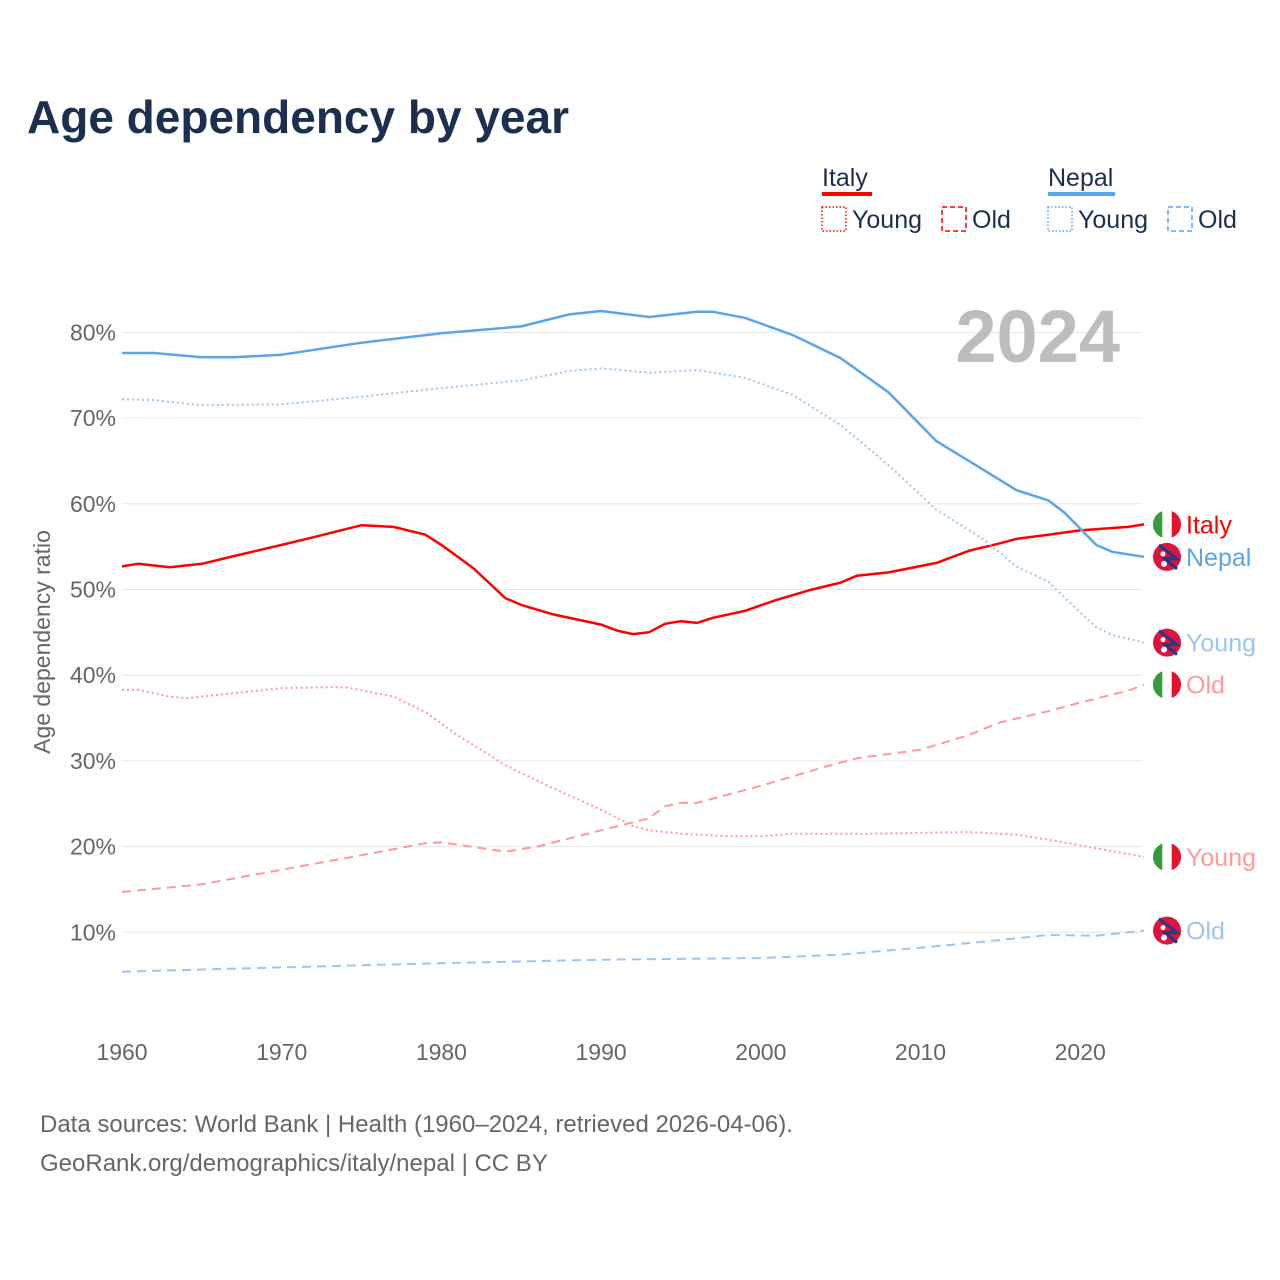 Image resolution: width=1280 pixels, height=1280 pixels. What do you see at coordinates (845, 178) in the screenshot?
I see `legend-group-italy: Italy` at bounding box center [845, 178].